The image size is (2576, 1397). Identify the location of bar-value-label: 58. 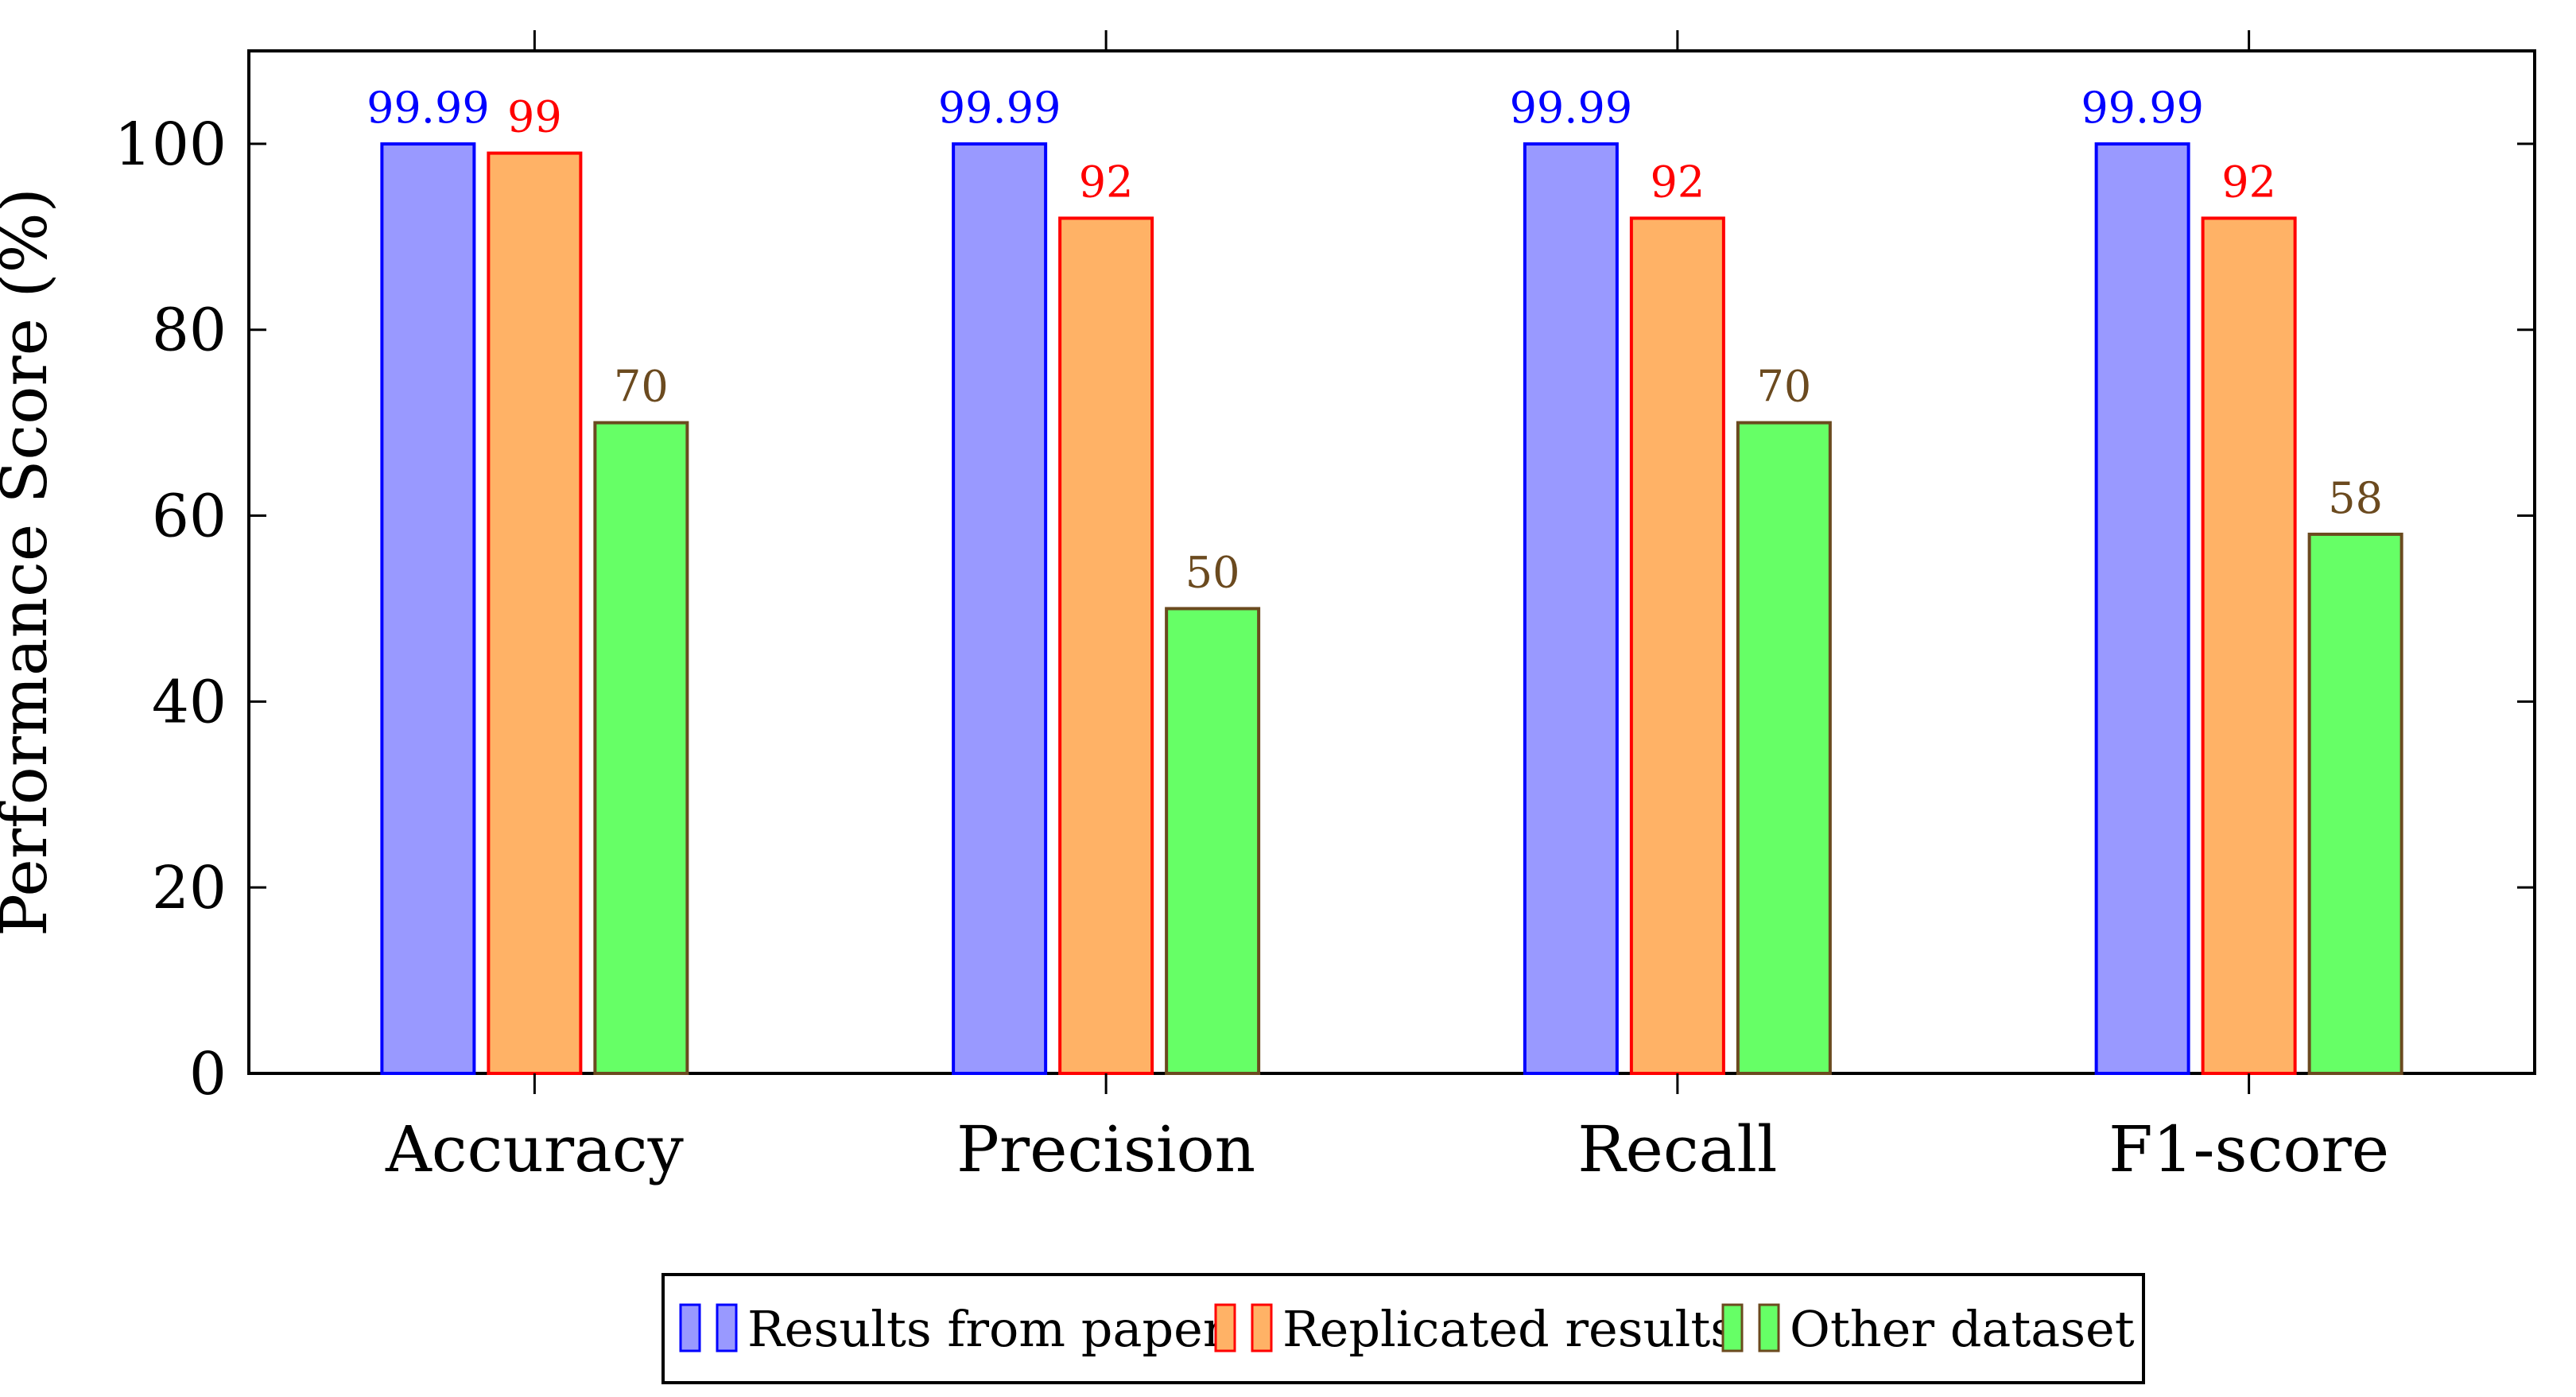
(2355, 498).